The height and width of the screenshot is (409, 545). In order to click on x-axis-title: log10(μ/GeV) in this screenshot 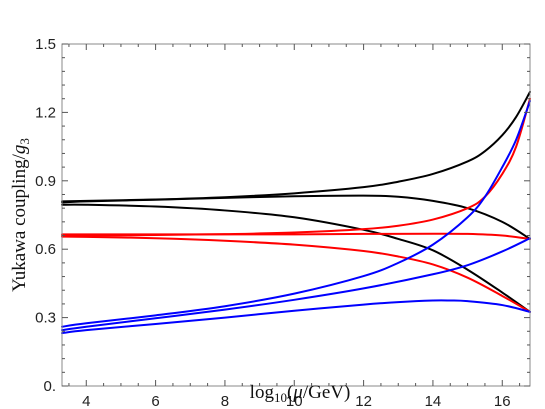, I will do `click(300, 393)`.